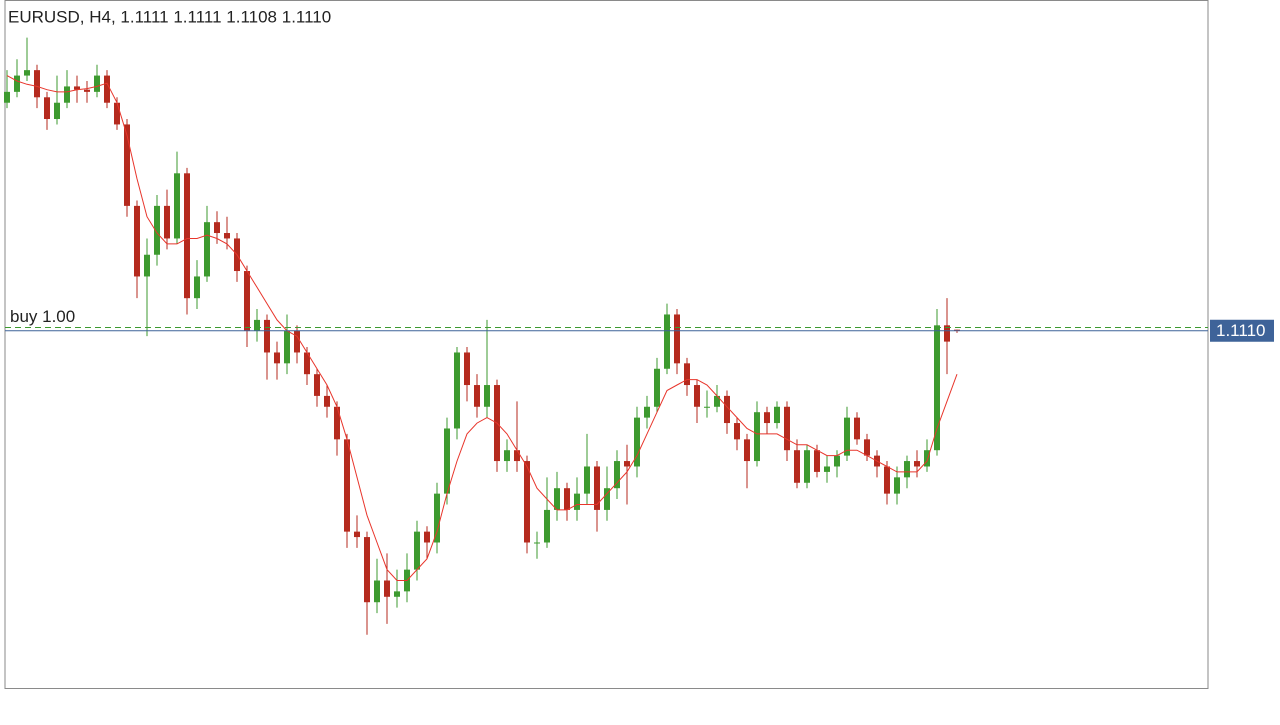  I want to click on price-tag, so click(1242, 330).